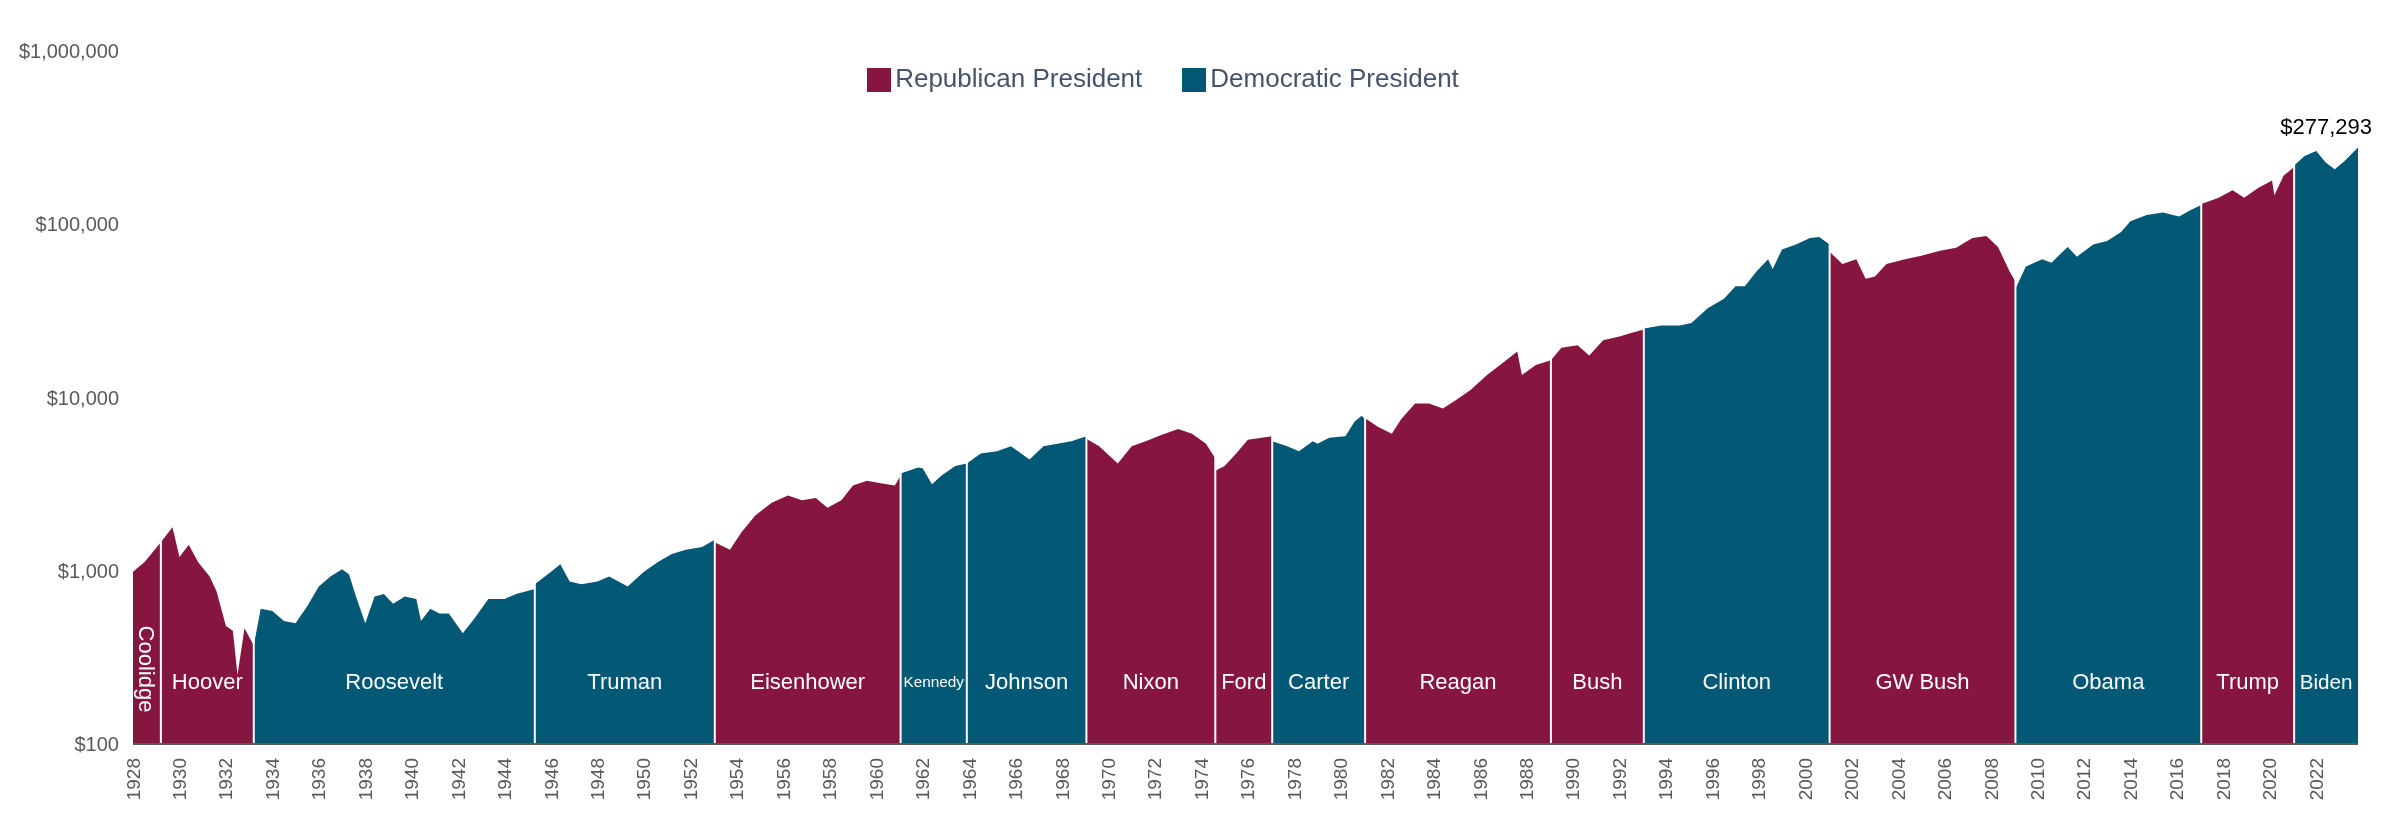 This screenshot has width=2397, height=818. What do you see at coordinates (969, 779) in the screenshot?
I see `x-tick-label: 1964` at bounding box center [969, 779].